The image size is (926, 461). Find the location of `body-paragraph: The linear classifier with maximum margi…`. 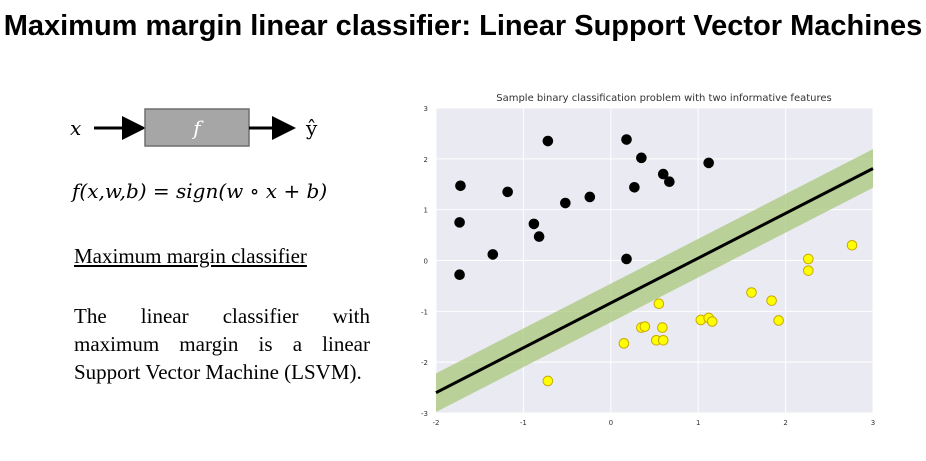

body-paragraph: The linear classifier with maximum margi… is located at coordinates (222, 344).